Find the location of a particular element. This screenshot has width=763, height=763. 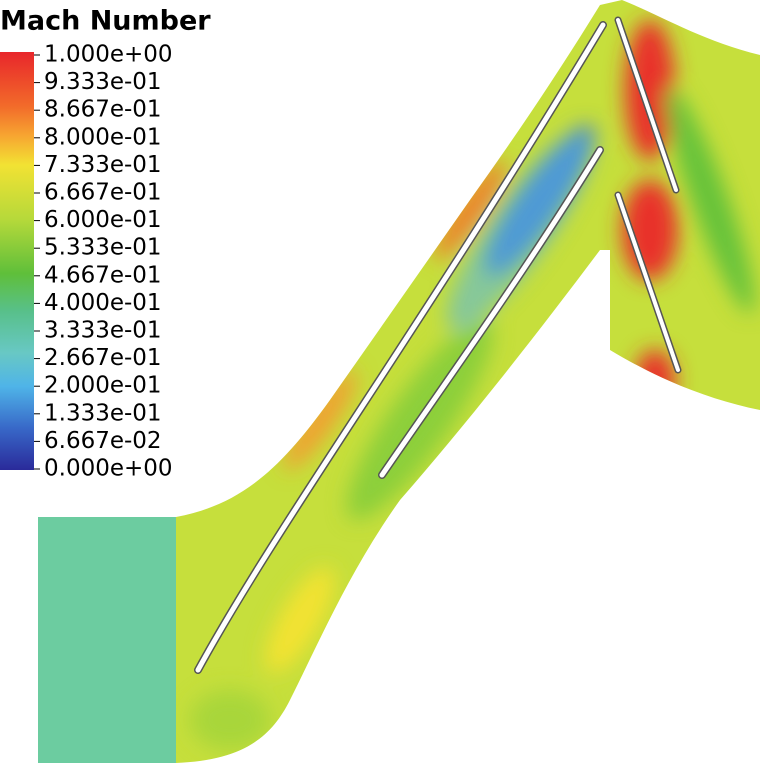

legend-label: 3.333e-01 is located at coordinates (103, 331).